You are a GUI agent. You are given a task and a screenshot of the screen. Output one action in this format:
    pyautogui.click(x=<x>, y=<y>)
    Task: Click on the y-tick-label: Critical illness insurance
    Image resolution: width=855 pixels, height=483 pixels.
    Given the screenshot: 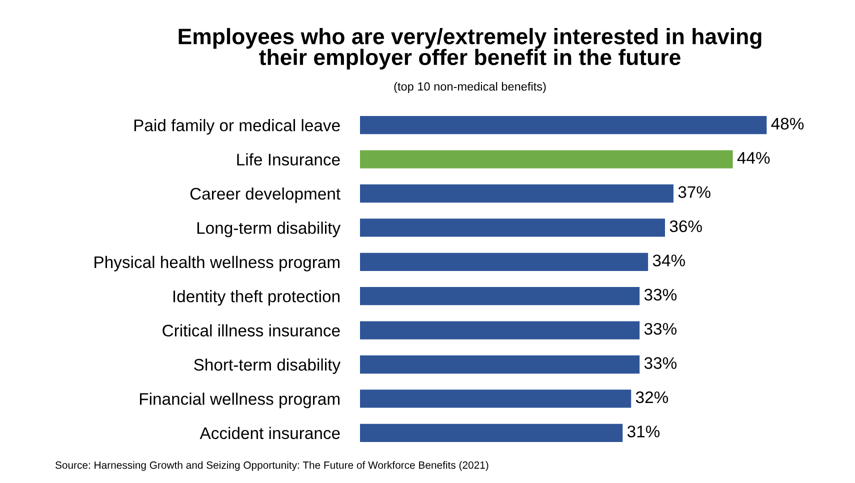 What is the action you would take?
    pyautogui.click(x=251, y=330)
    